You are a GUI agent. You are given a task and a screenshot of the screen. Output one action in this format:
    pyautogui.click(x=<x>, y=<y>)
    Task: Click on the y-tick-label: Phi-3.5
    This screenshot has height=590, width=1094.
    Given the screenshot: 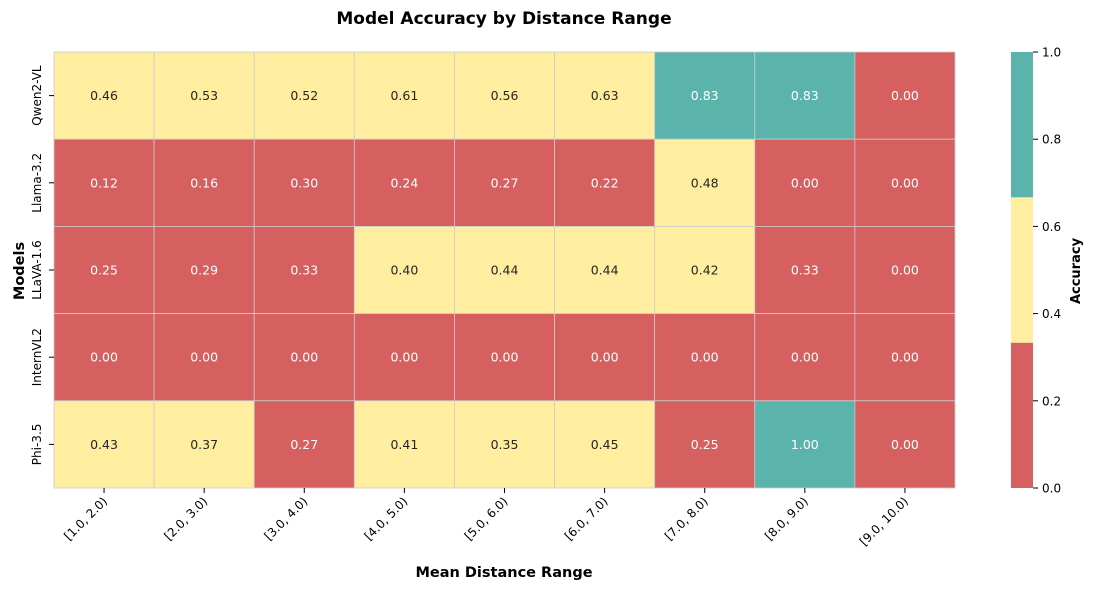 What is the action you would take?
    pyautogui.click(x=37, y=445)
    